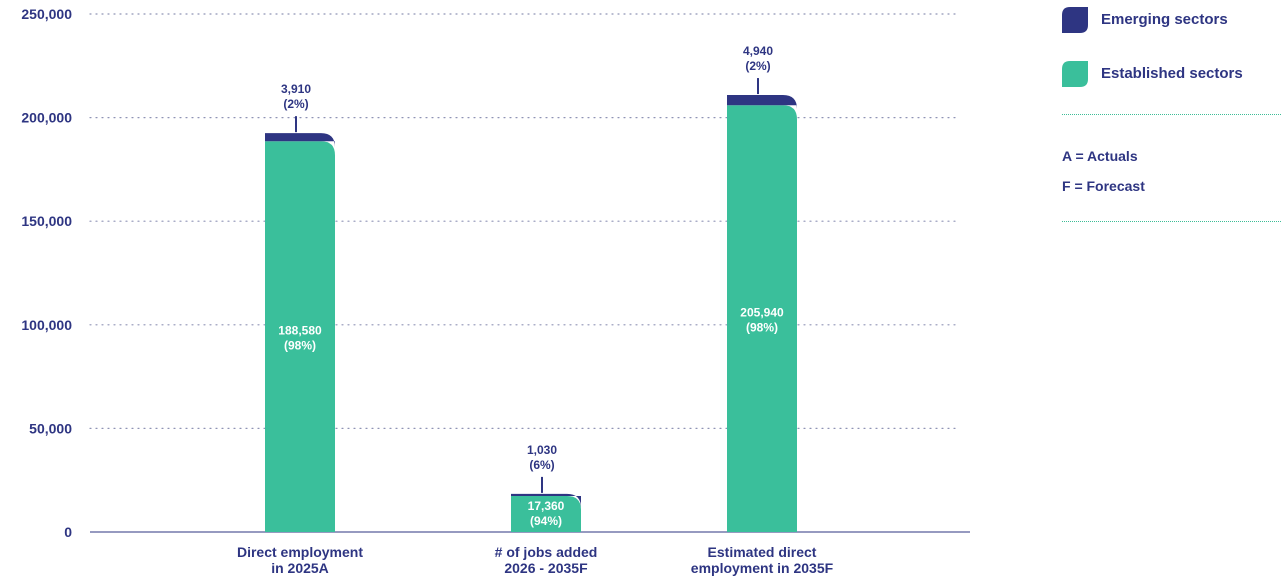 The image size is (1281, 585). What do you see at coordinates (50, 428) in the screenshot?
I see `y-tick-label: 50,000` at bounding box center [50, 428].